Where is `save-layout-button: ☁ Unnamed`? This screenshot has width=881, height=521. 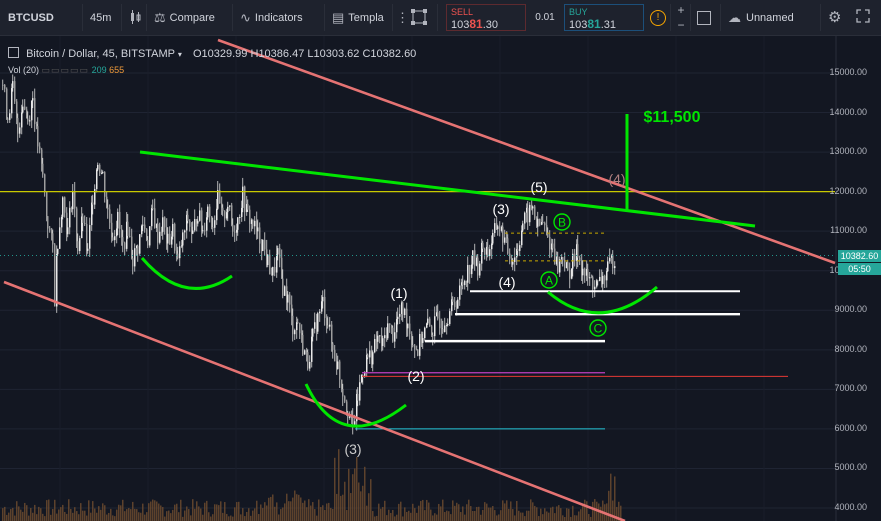
save-layout-button: ☁ Unnamed is located at coordinates (761, 17).